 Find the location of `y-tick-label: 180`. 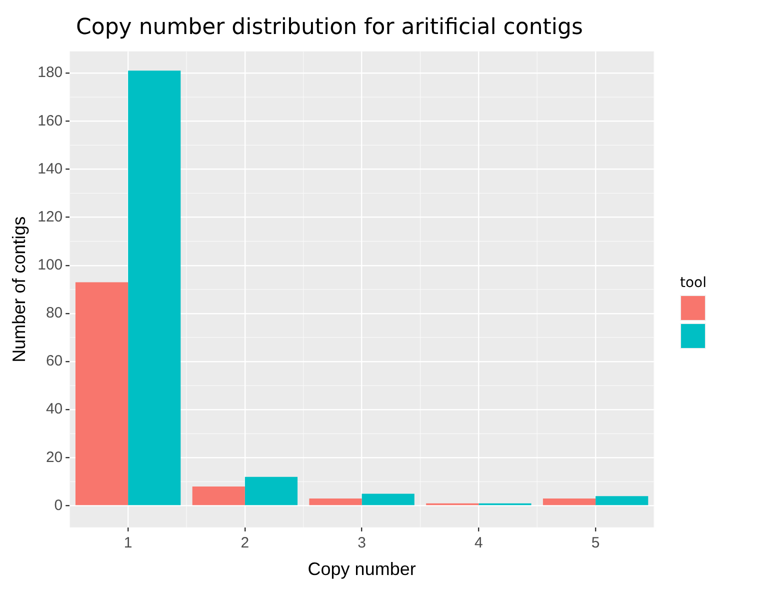

y-tick-label: 180 is located at coordinates (50, 73).